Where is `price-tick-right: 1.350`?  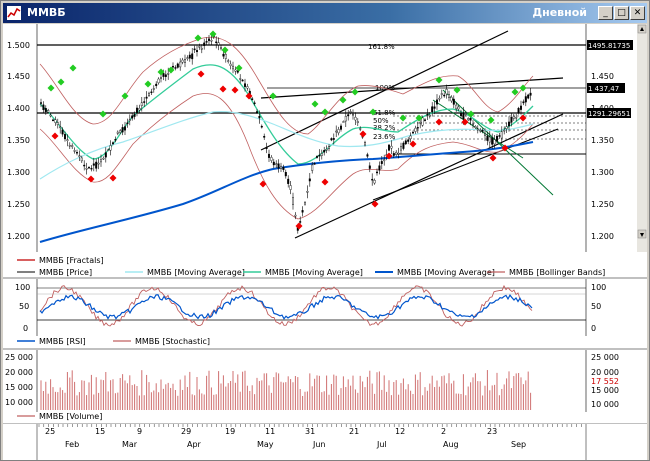
price-tick-right: 1.350 is located at coordinates (602, 140).